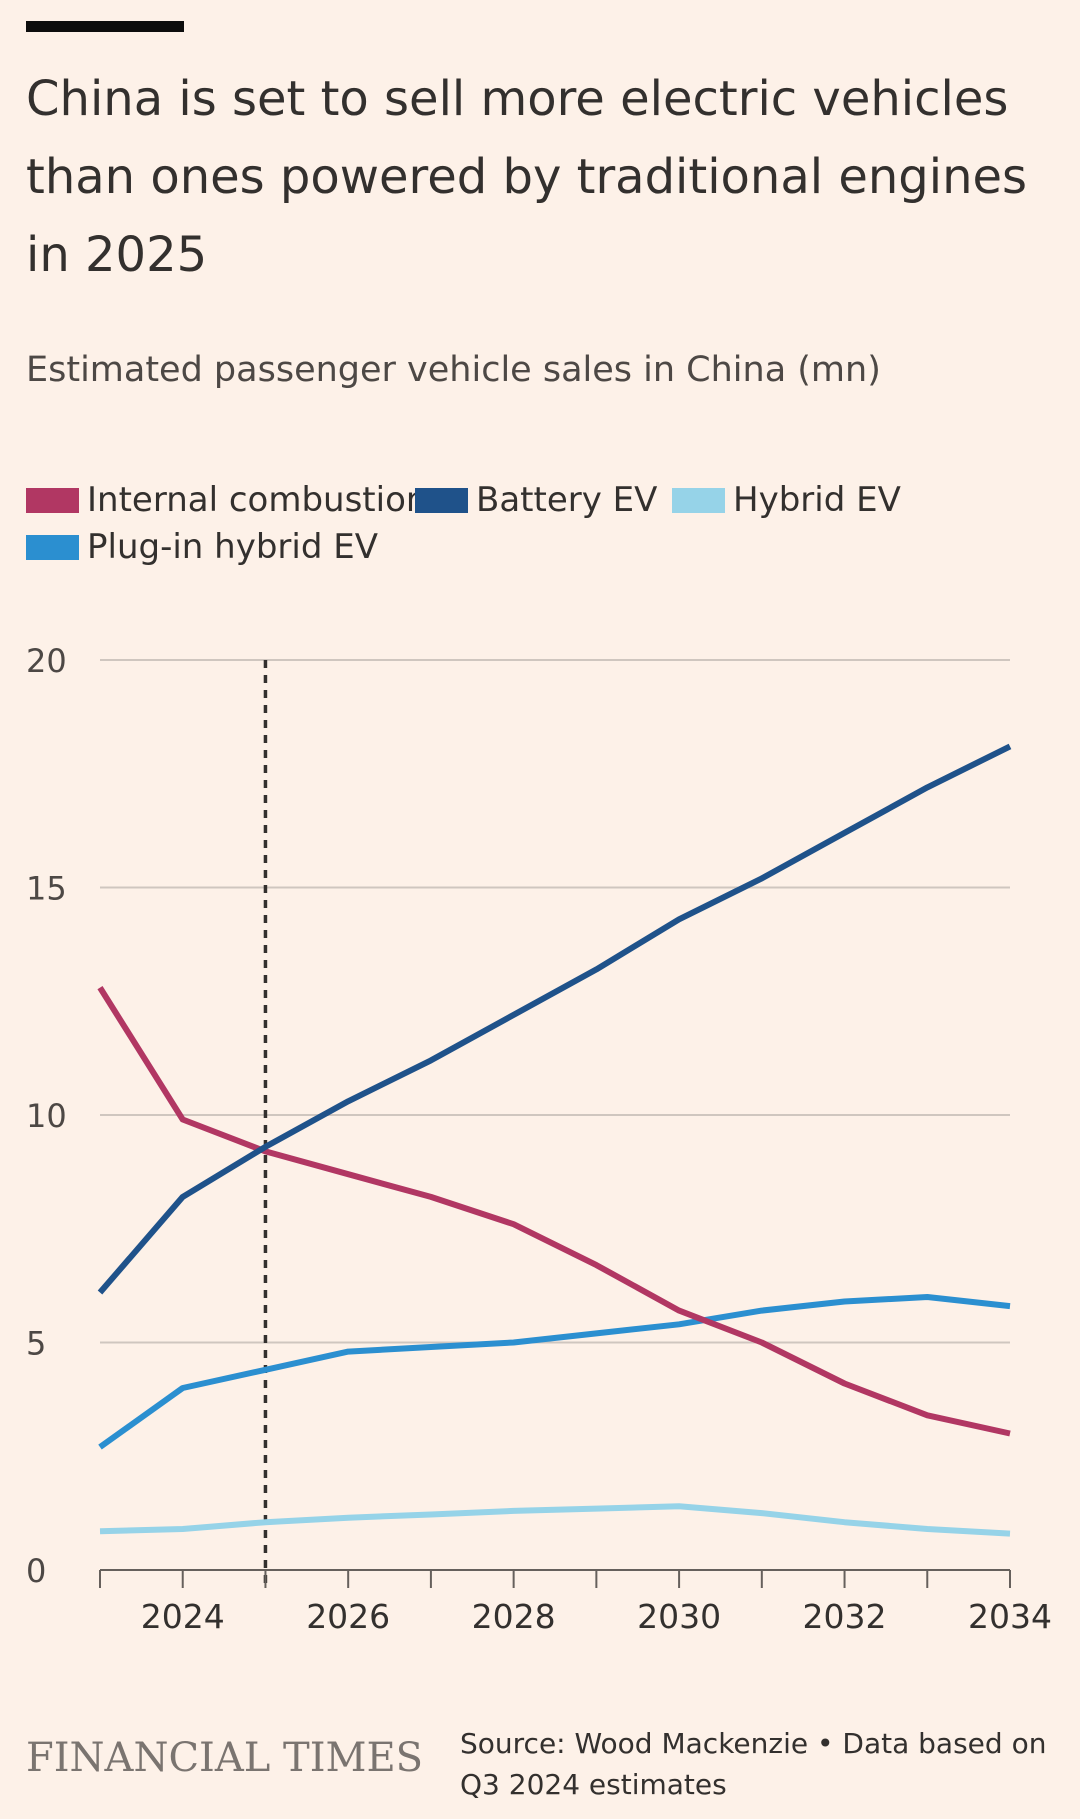 This screenshot has height=1819, width=1080. What do you see at coordinates (441, 500) in the screenshot?
I see `legend-swatch-battery-ev` at bounding box center [441, 500].